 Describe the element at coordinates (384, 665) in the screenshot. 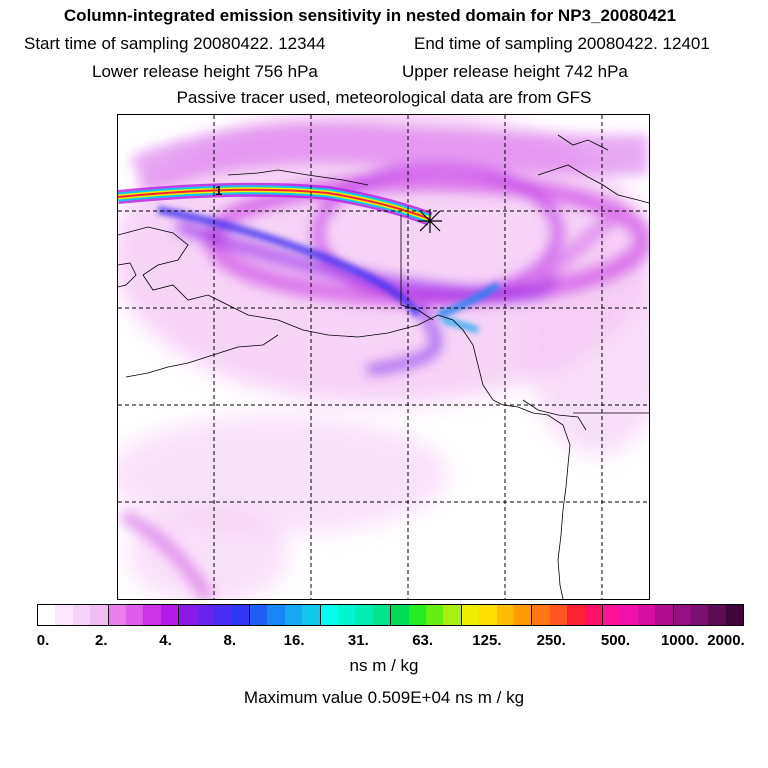

I see `colorbar-unit-label: ns m / kg` at that location.